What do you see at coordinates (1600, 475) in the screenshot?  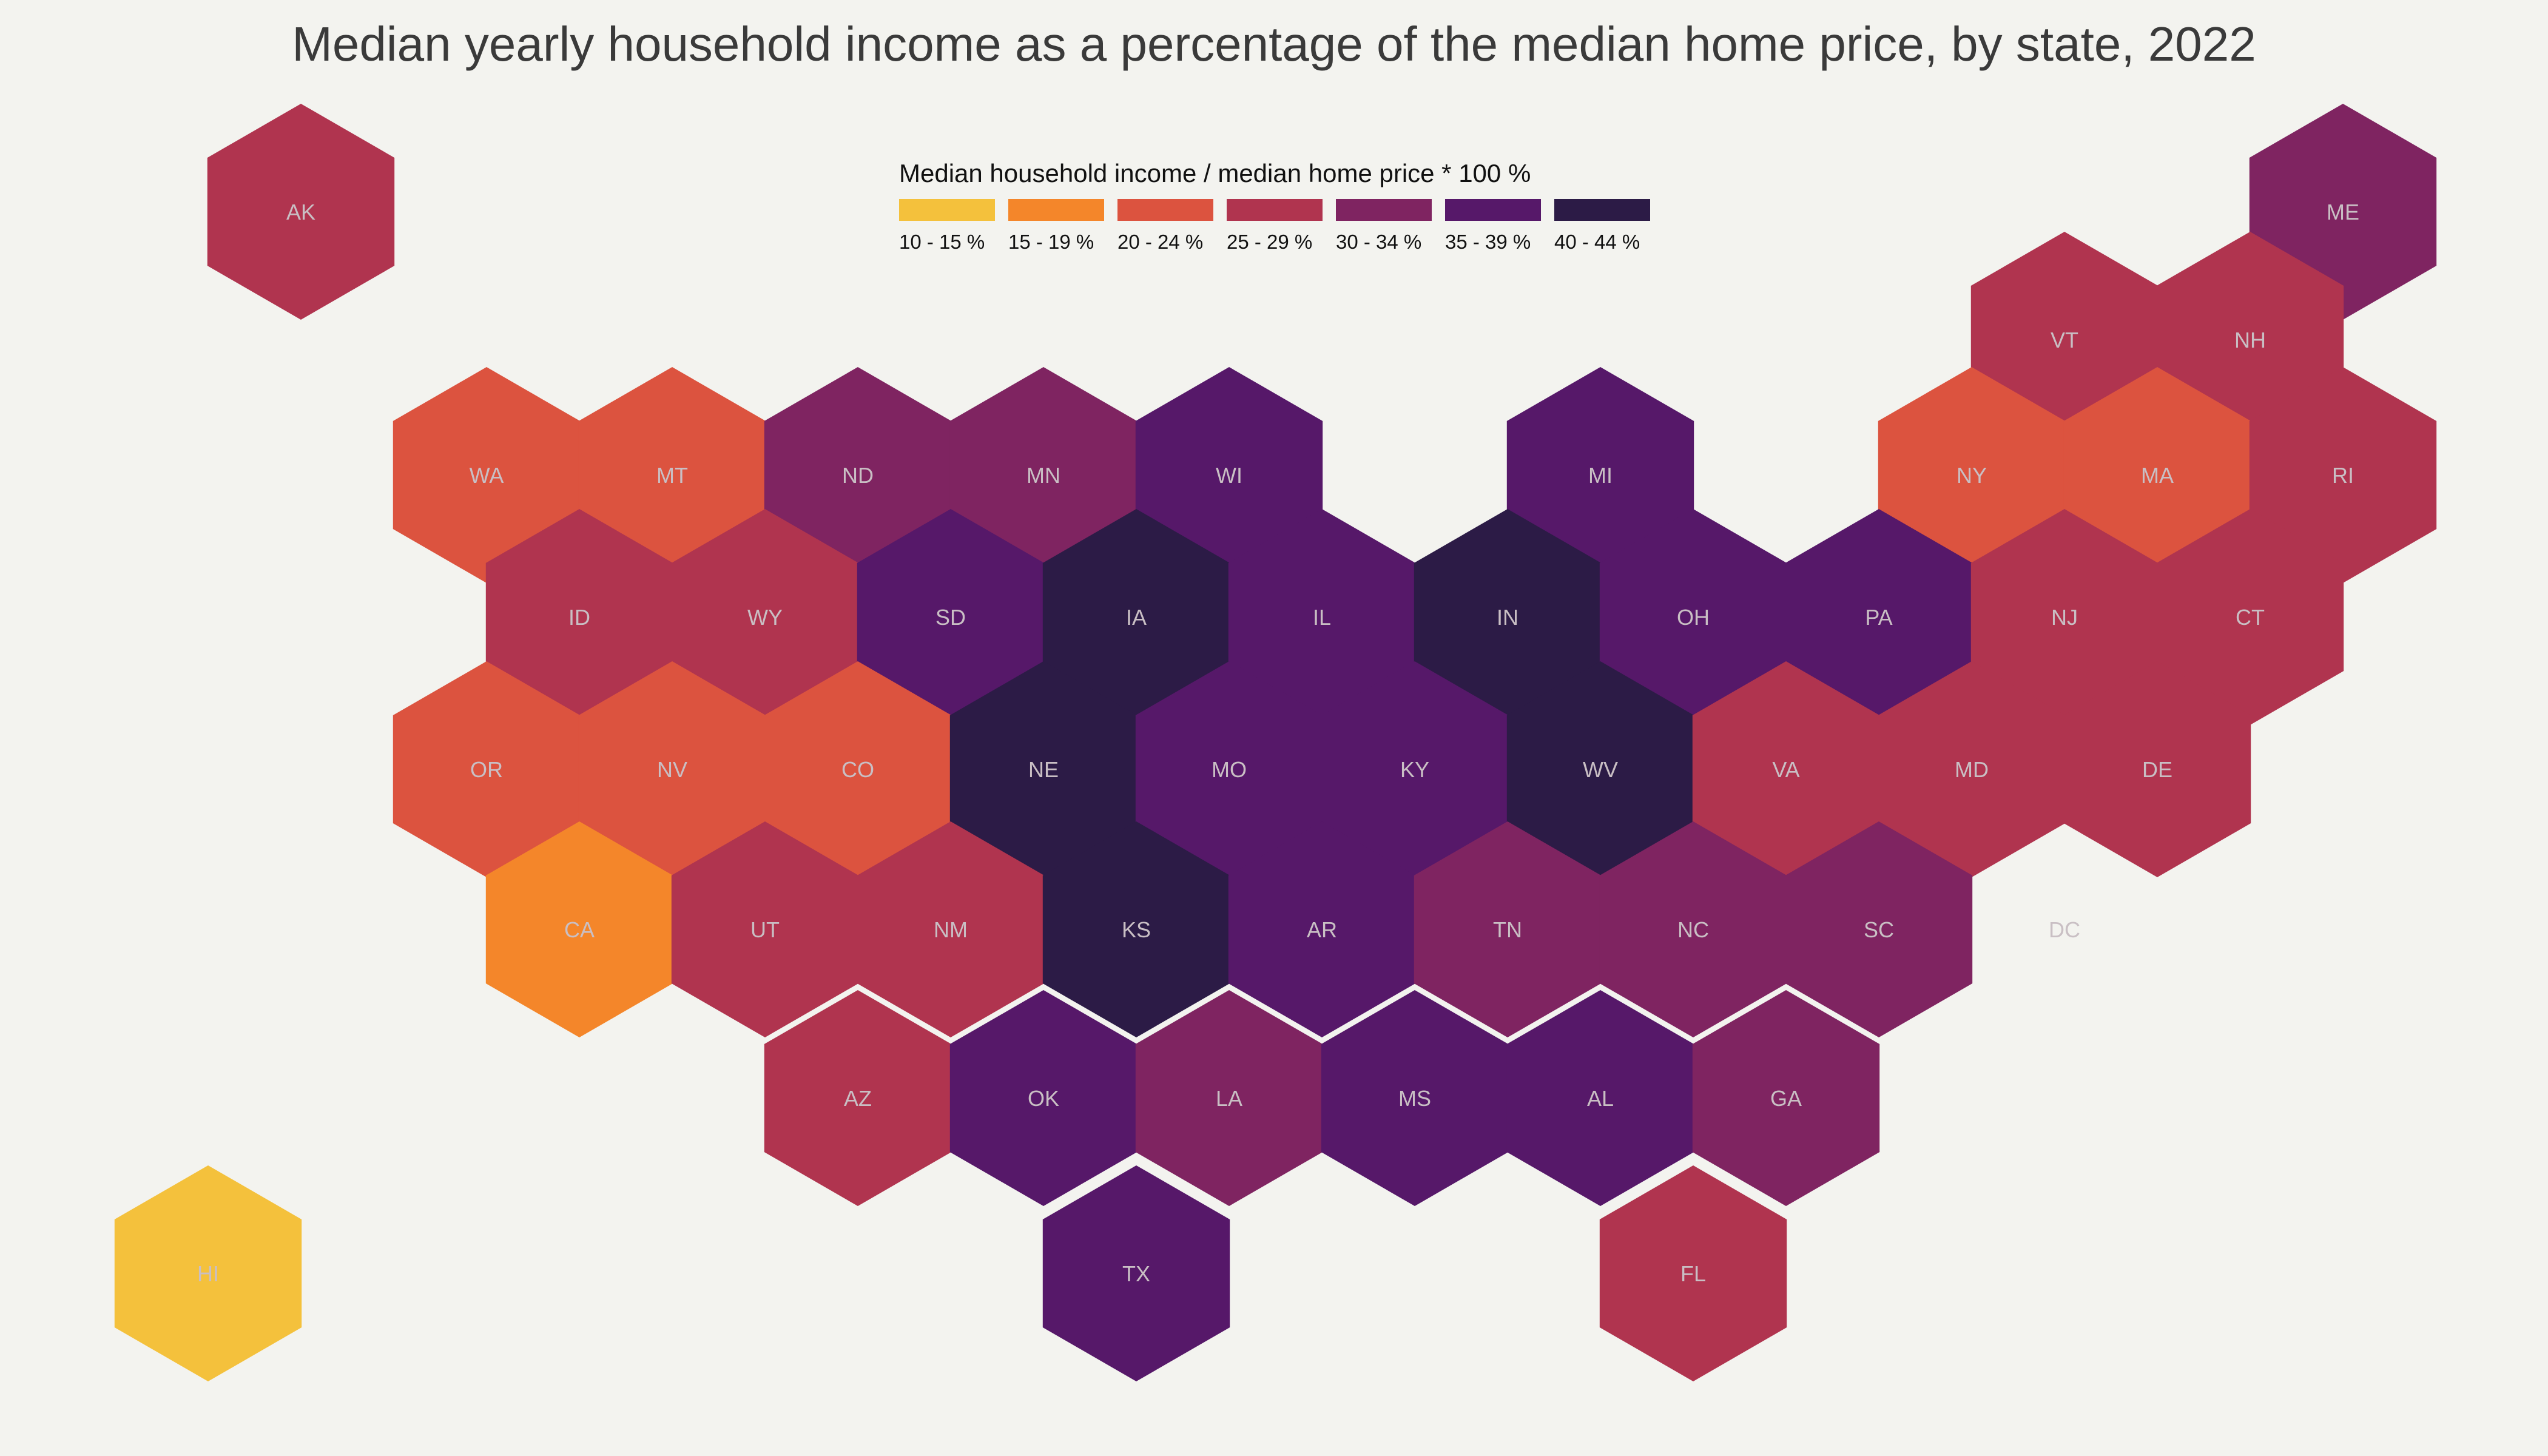 I see `state-label: MI` at bounding box center [1600, 475].